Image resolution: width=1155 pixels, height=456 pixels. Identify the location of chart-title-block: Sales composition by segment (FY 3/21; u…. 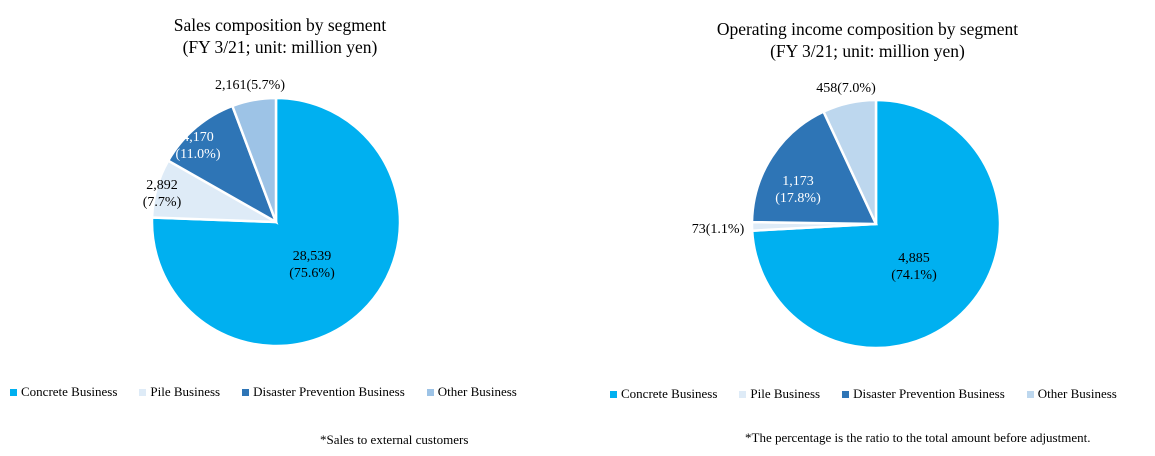
(280, 36).